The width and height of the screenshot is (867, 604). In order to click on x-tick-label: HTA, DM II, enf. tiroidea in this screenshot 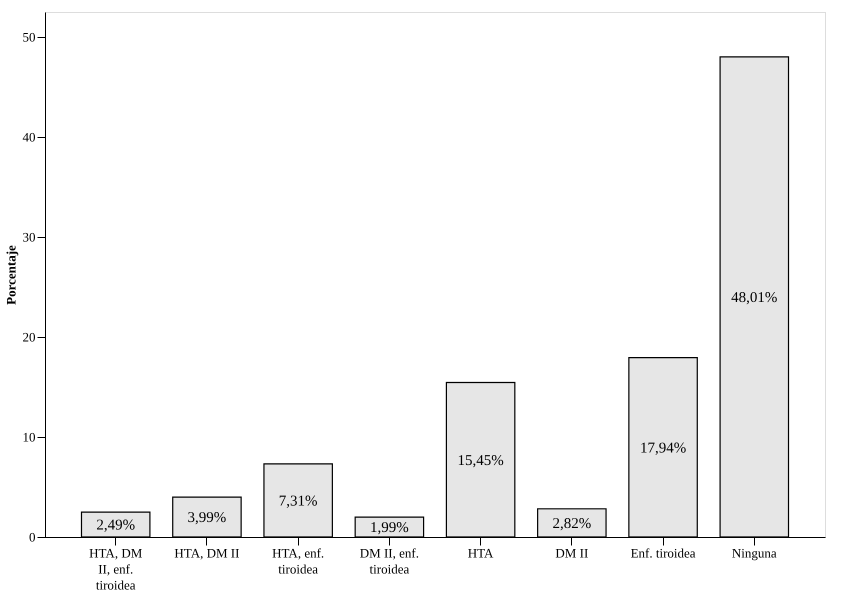, I will do `click(116, 569)`.